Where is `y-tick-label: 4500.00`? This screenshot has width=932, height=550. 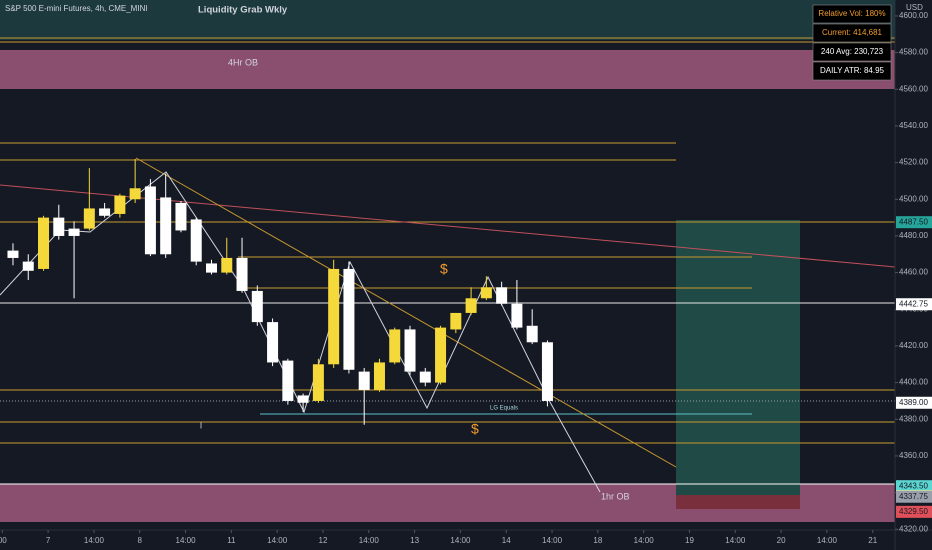 y-tick-label: 4500.00 is located at coordinates (913, 198).